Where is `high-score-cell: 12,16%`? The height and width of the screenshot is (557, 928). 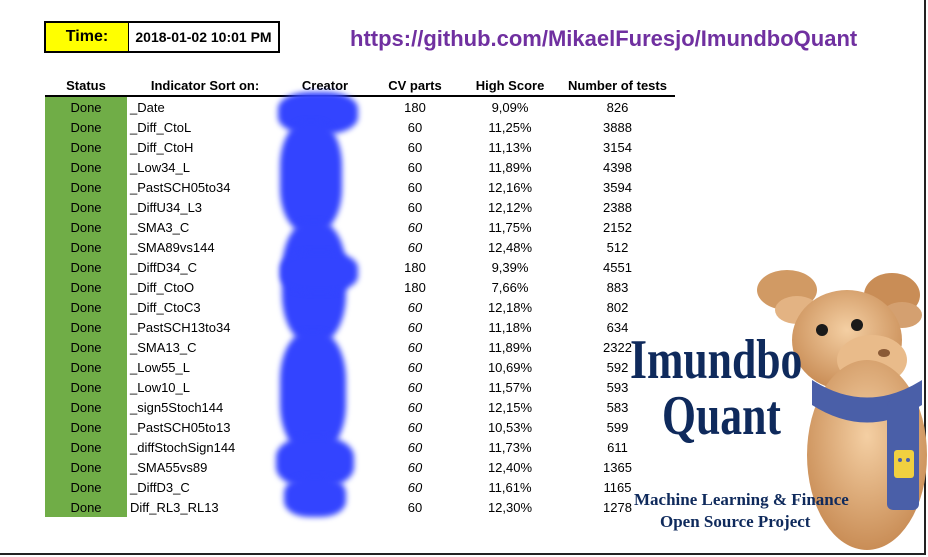
high-score-cell: 12,16% is located at coordinates (510, 187).